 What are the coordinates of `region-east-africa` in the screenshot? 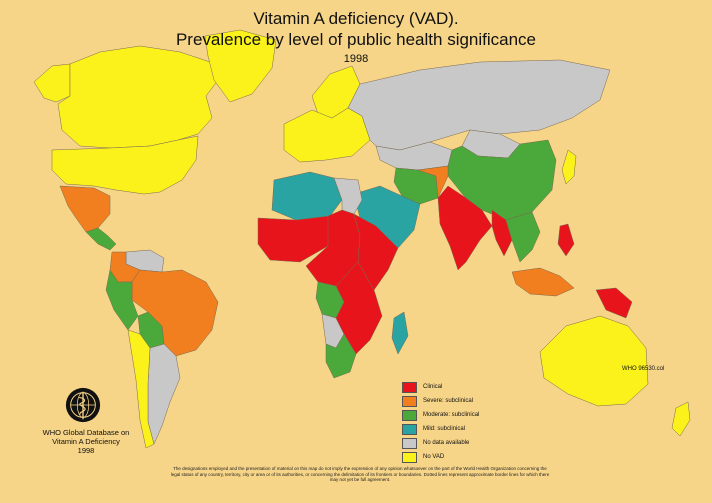 It's located at (376, 252).